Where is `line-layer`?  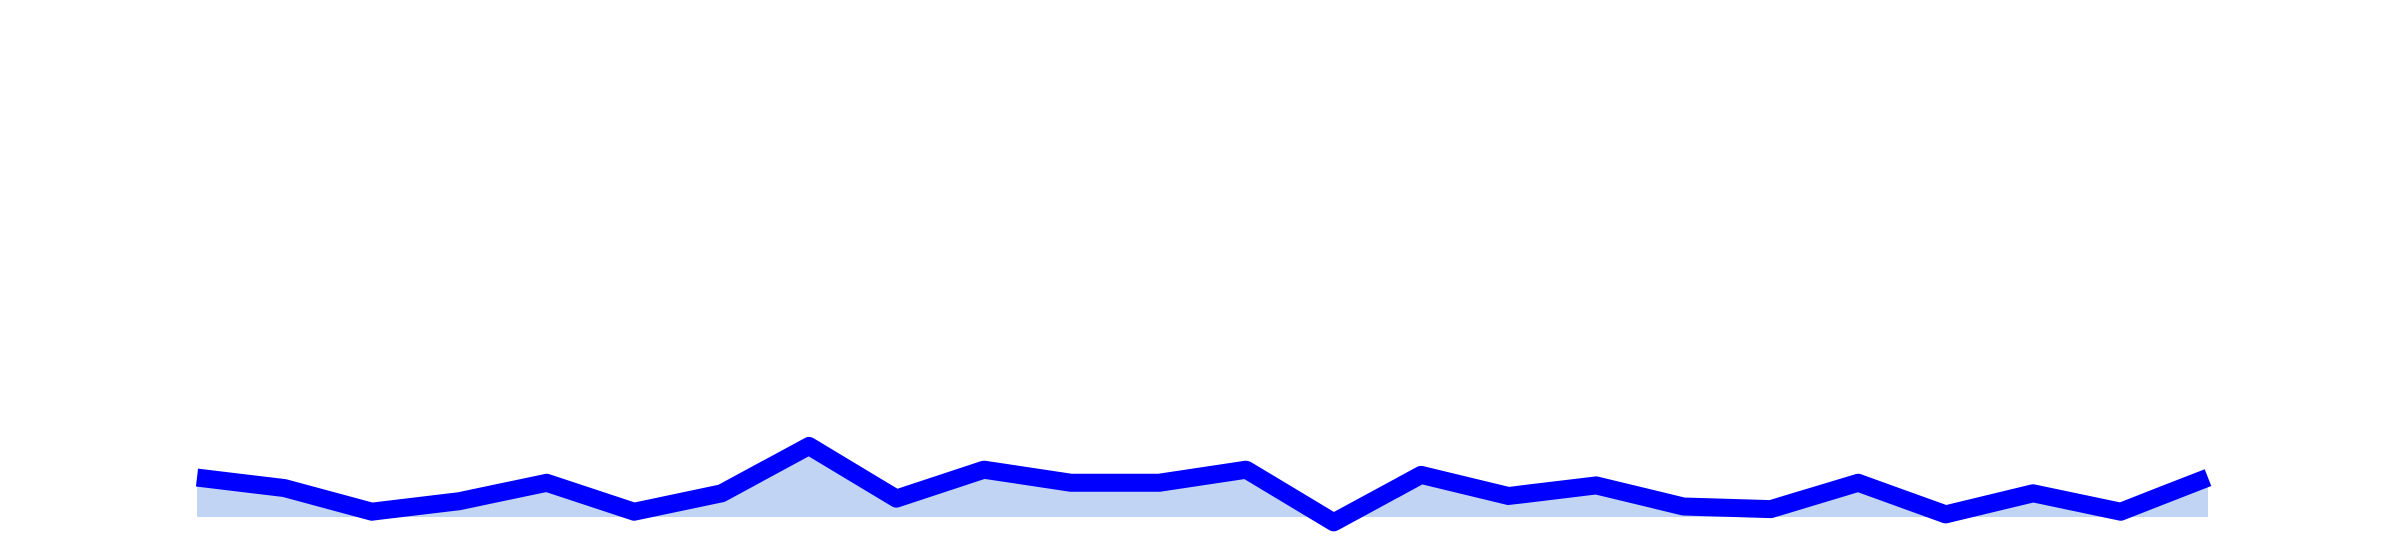
line-layer is located at coordinates (1203, 484).